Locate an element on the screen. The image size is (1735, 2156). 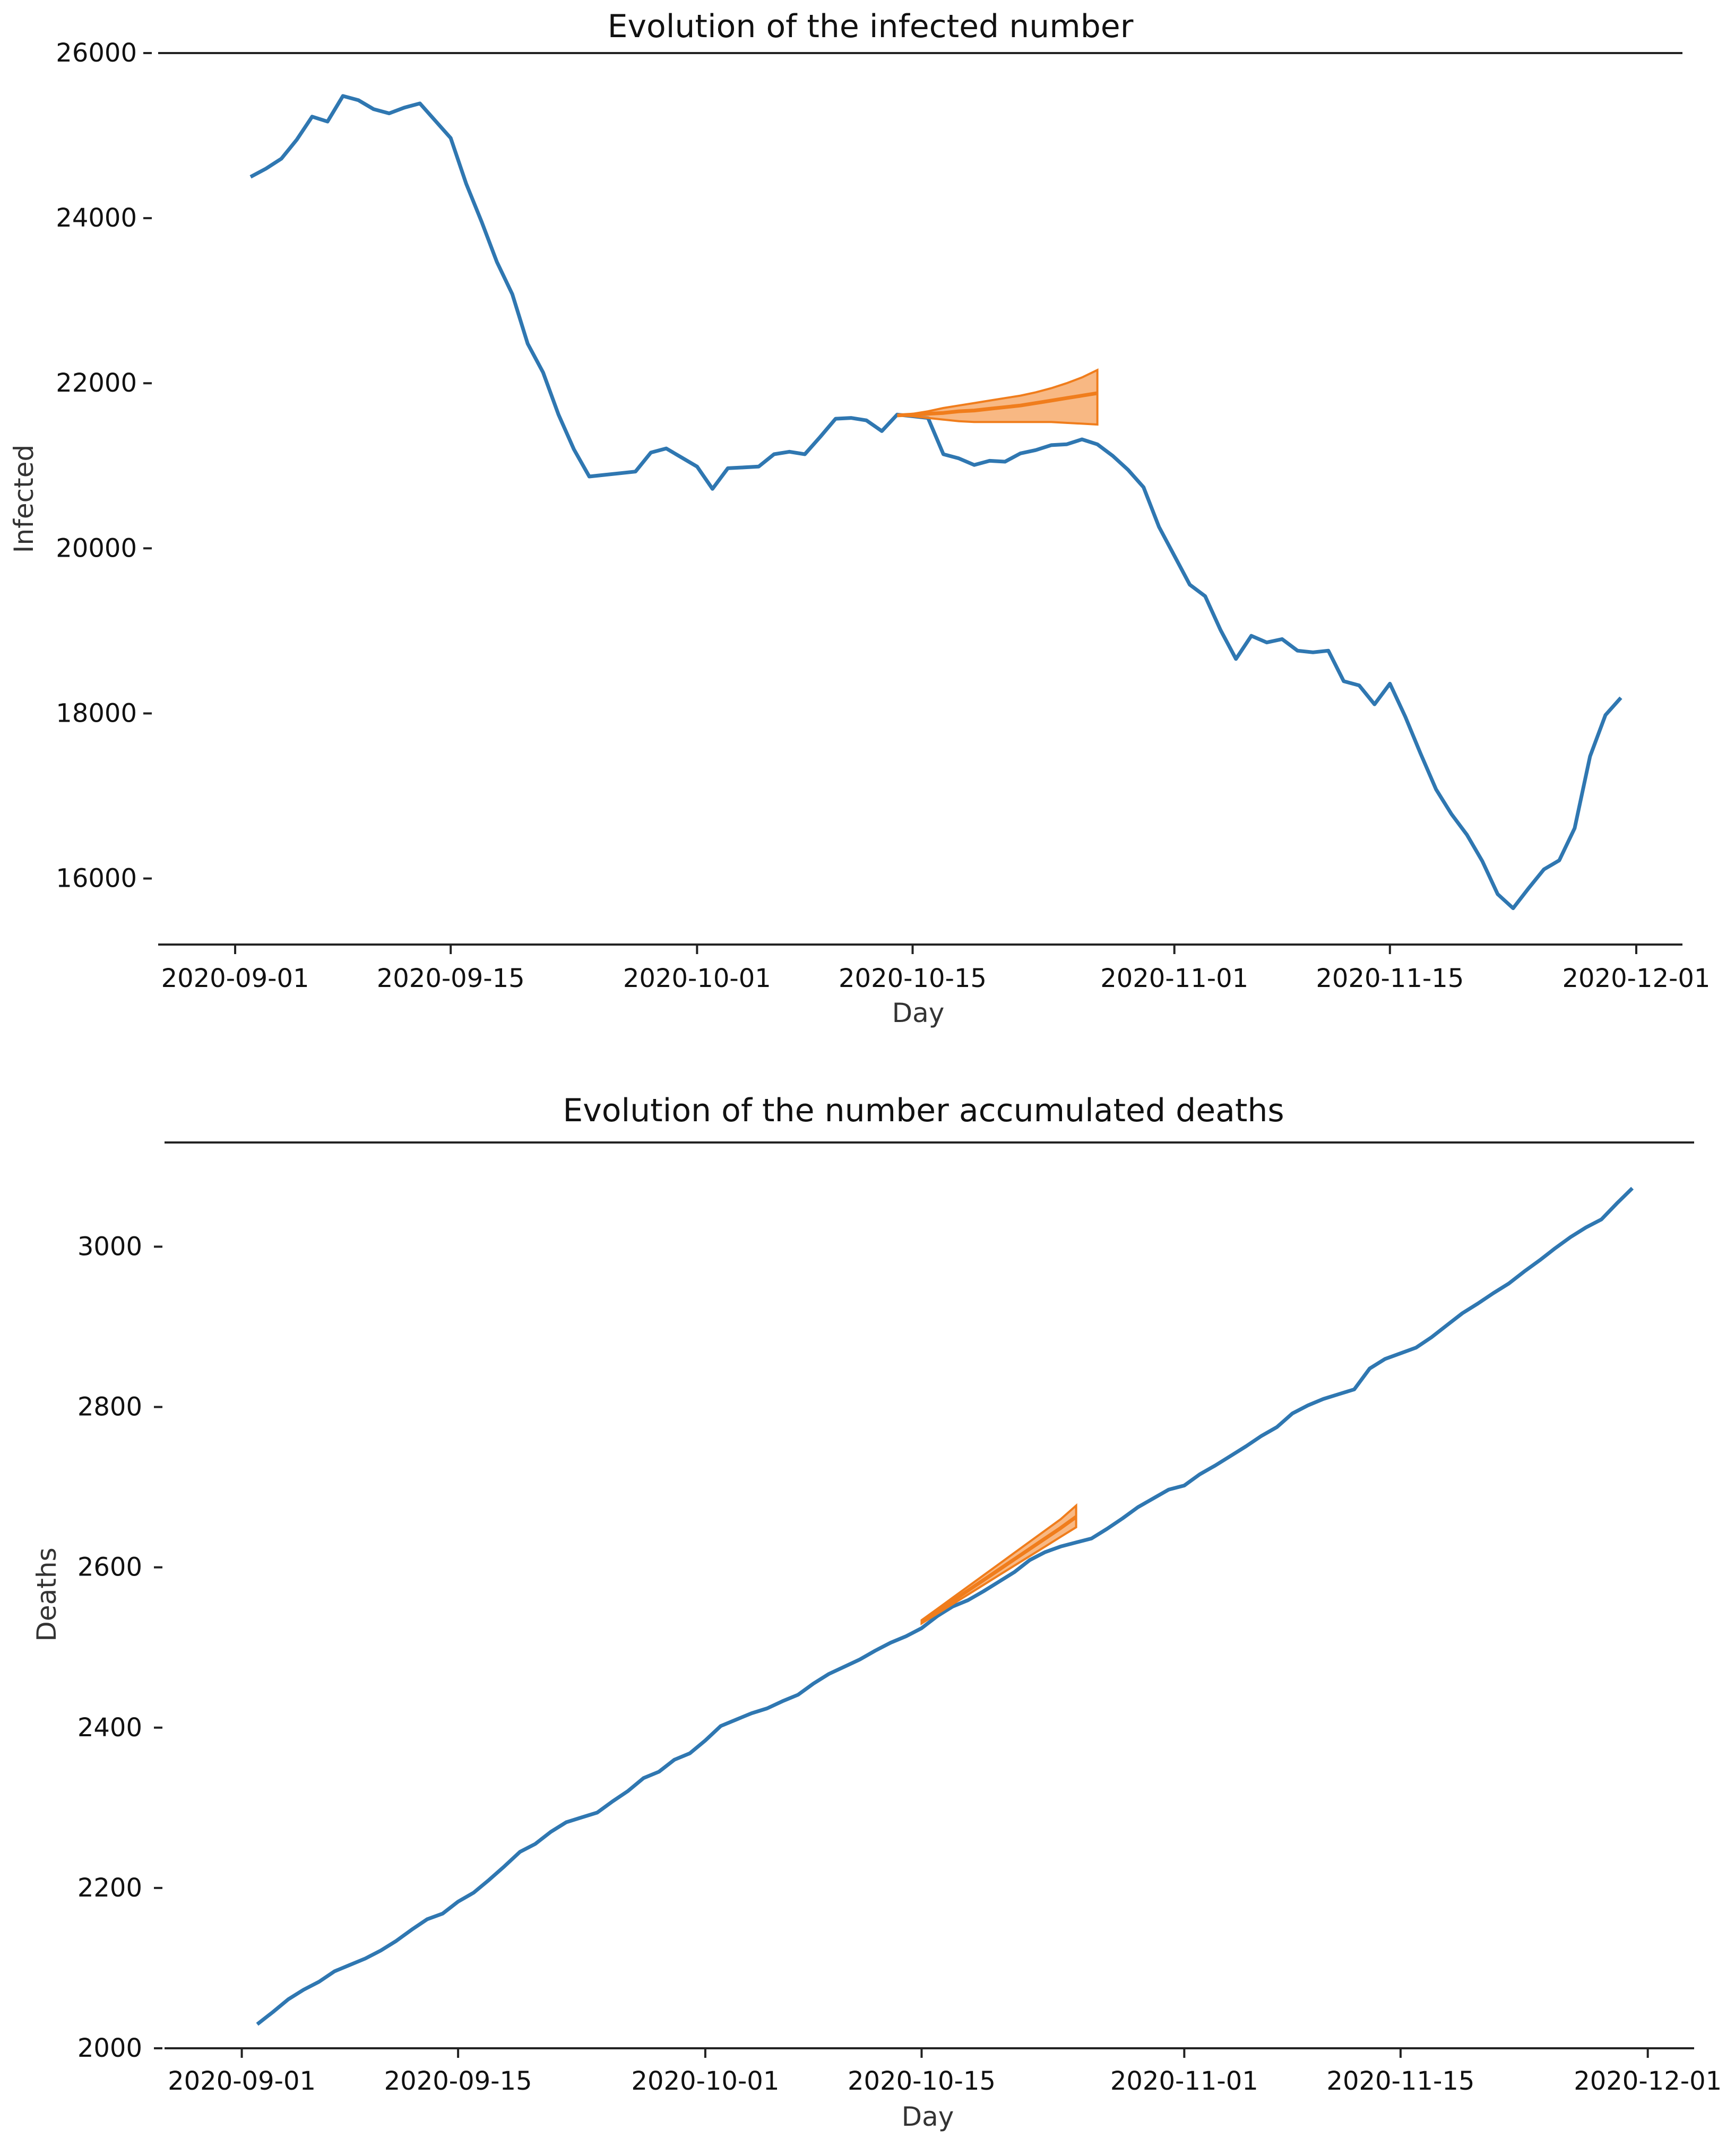
infected-x-label: Day is located at coordinates (918, 1013).